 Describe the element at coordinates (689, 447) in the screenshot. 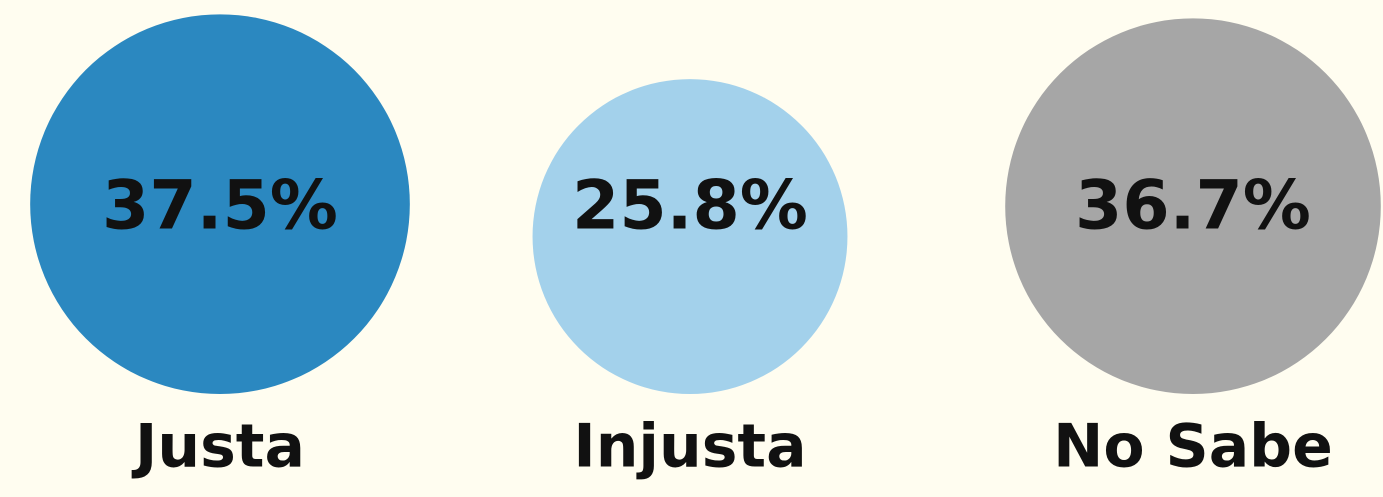

I see `category-label: Injusta` at that location.